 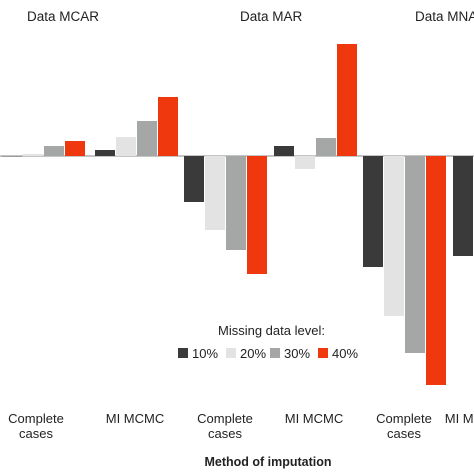 I want to click on legend-title: Missing data level:, so click(x=271, y=330).